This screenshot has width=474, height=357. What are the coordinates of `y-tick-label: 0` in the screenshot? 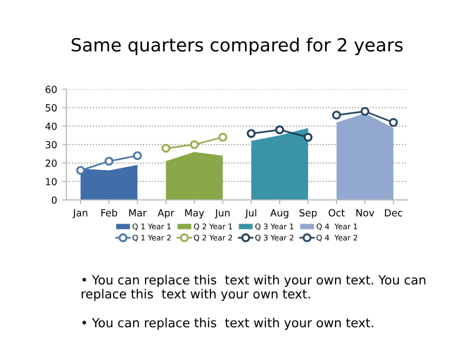 It's located at (54, 200).